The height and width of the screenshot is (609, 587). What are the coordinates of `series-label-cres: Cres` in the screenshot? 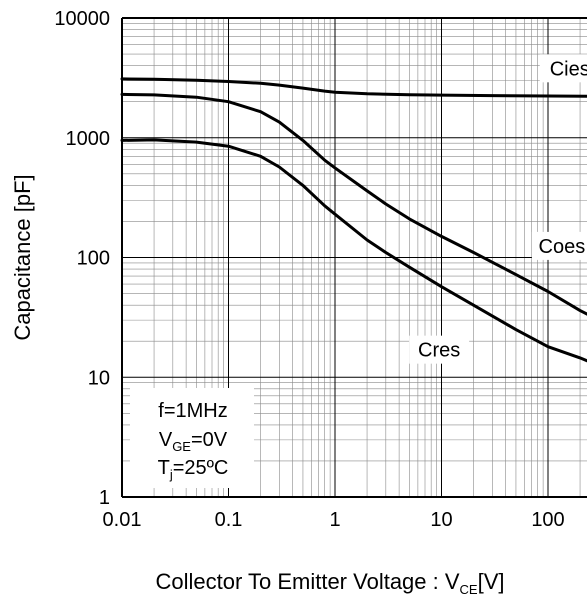 It's located at (439, 351).